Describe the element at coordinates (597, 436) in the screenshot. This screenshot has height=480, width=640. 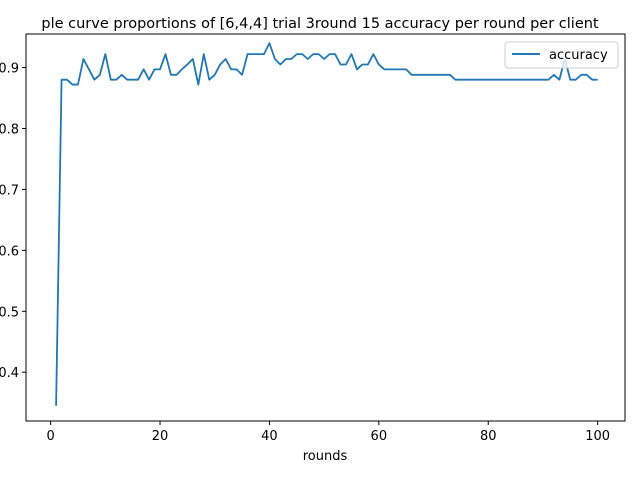
I see `x-tick-label: 100` at that location.